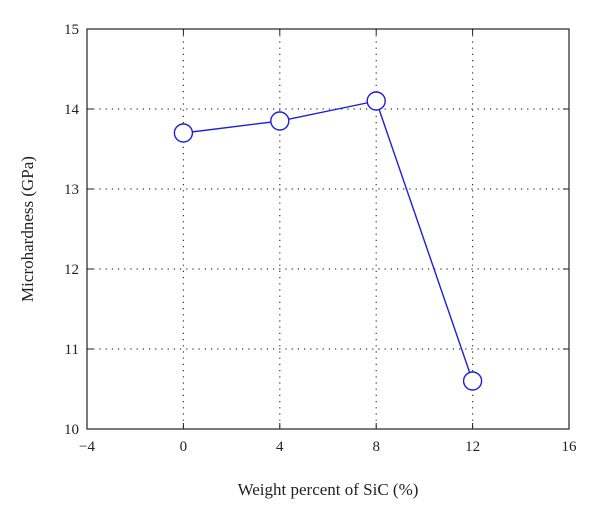 Image resolution: width=600 pixels, height=516 pixels. Describe the element at coordinates (27, 229) in the screenshot. I see `y-axis-label: Microhardness (GPa)` at that location.